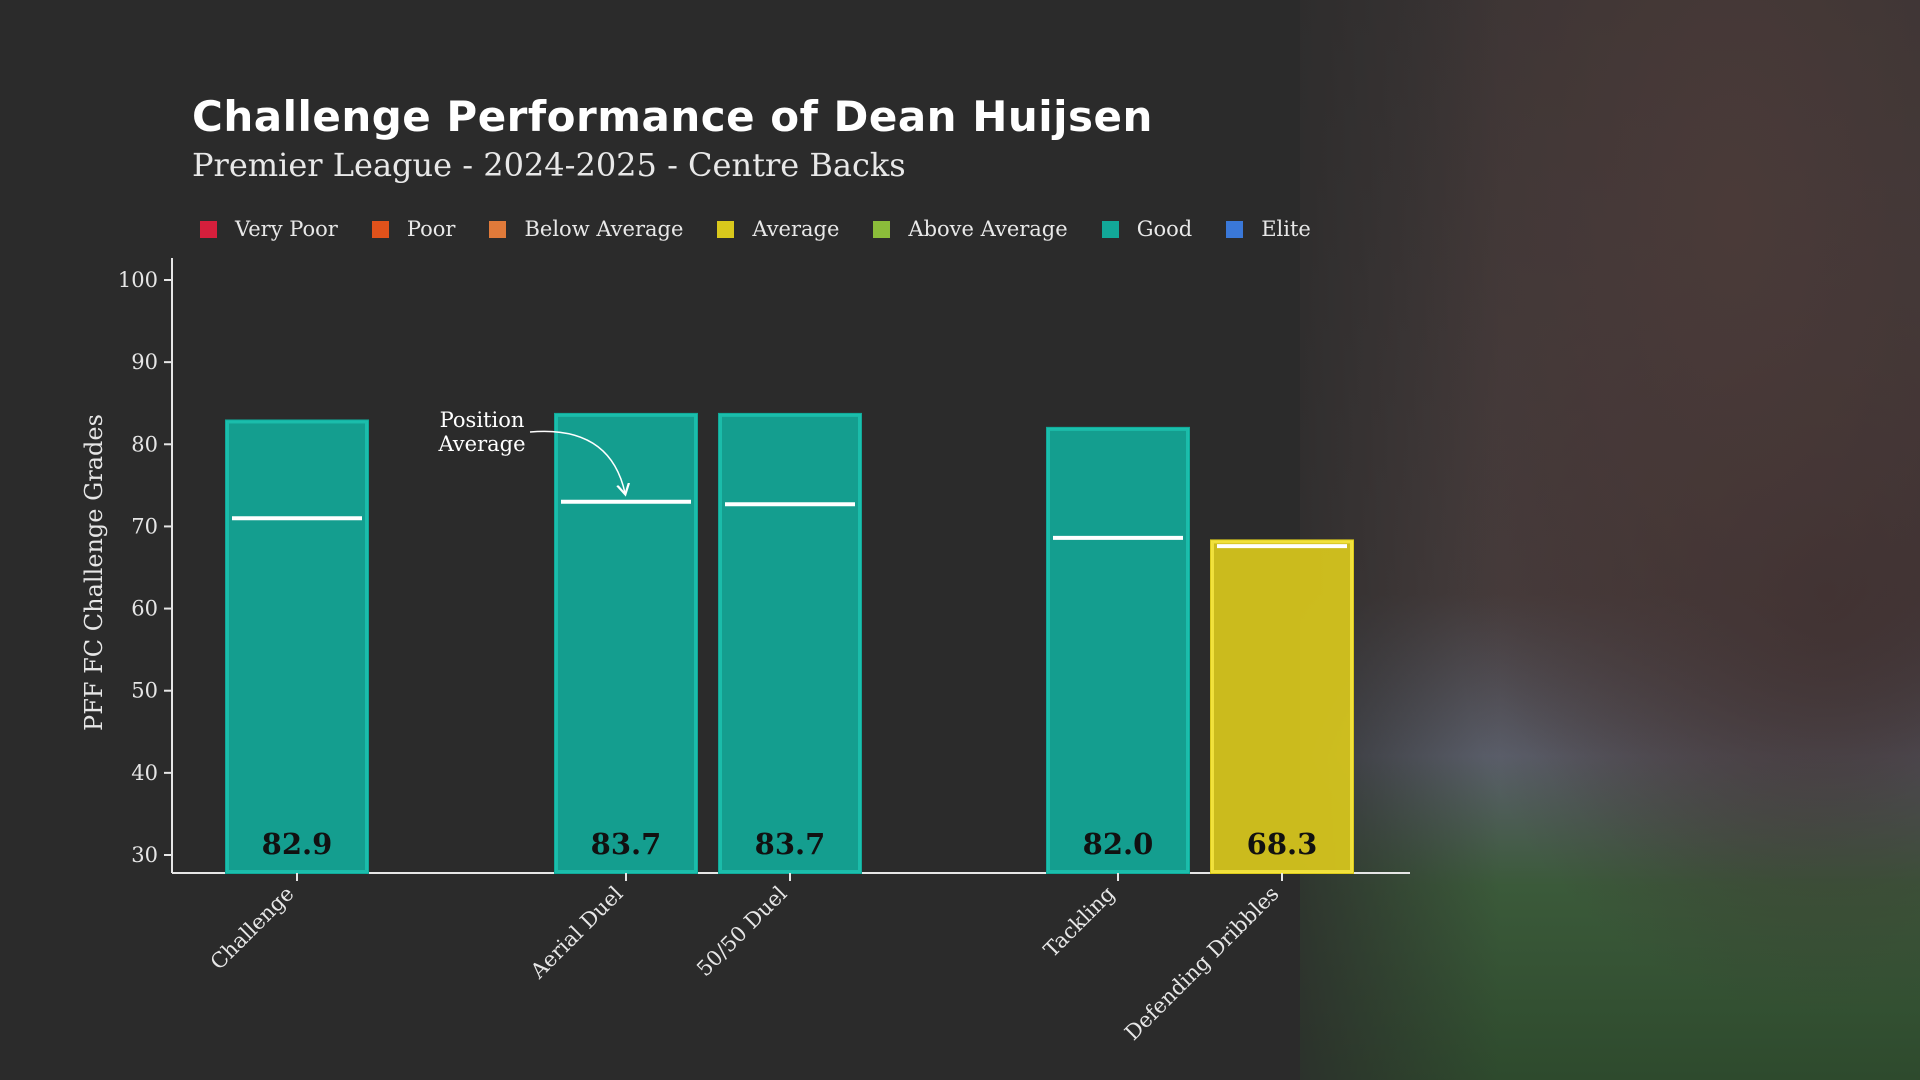 This screenshot has width=1920, height=1080. I want to click on y-tick-label: 50, so click(144, 691).